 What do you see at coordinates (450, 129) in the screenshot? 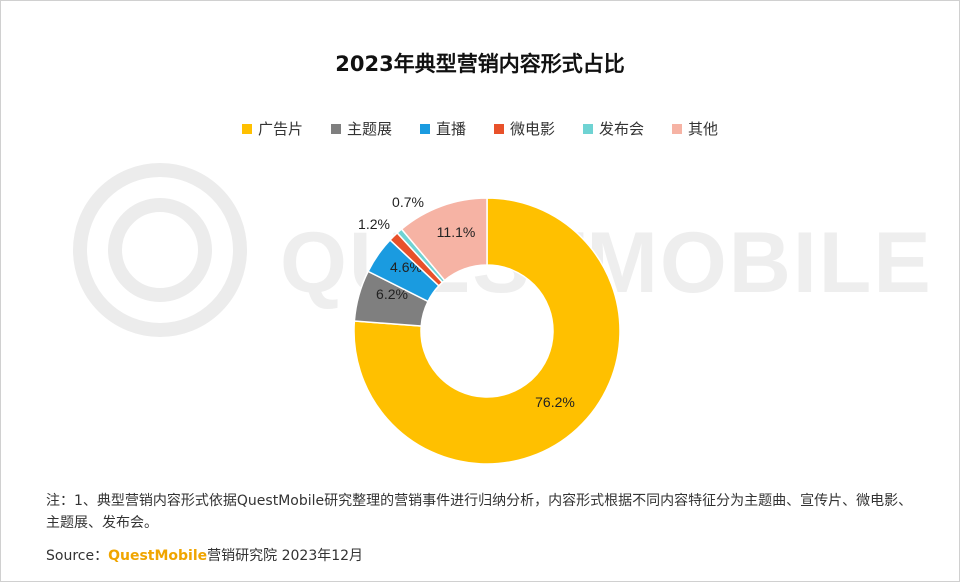
I see `legend-label: 直播` at bounding box center [450, 129].